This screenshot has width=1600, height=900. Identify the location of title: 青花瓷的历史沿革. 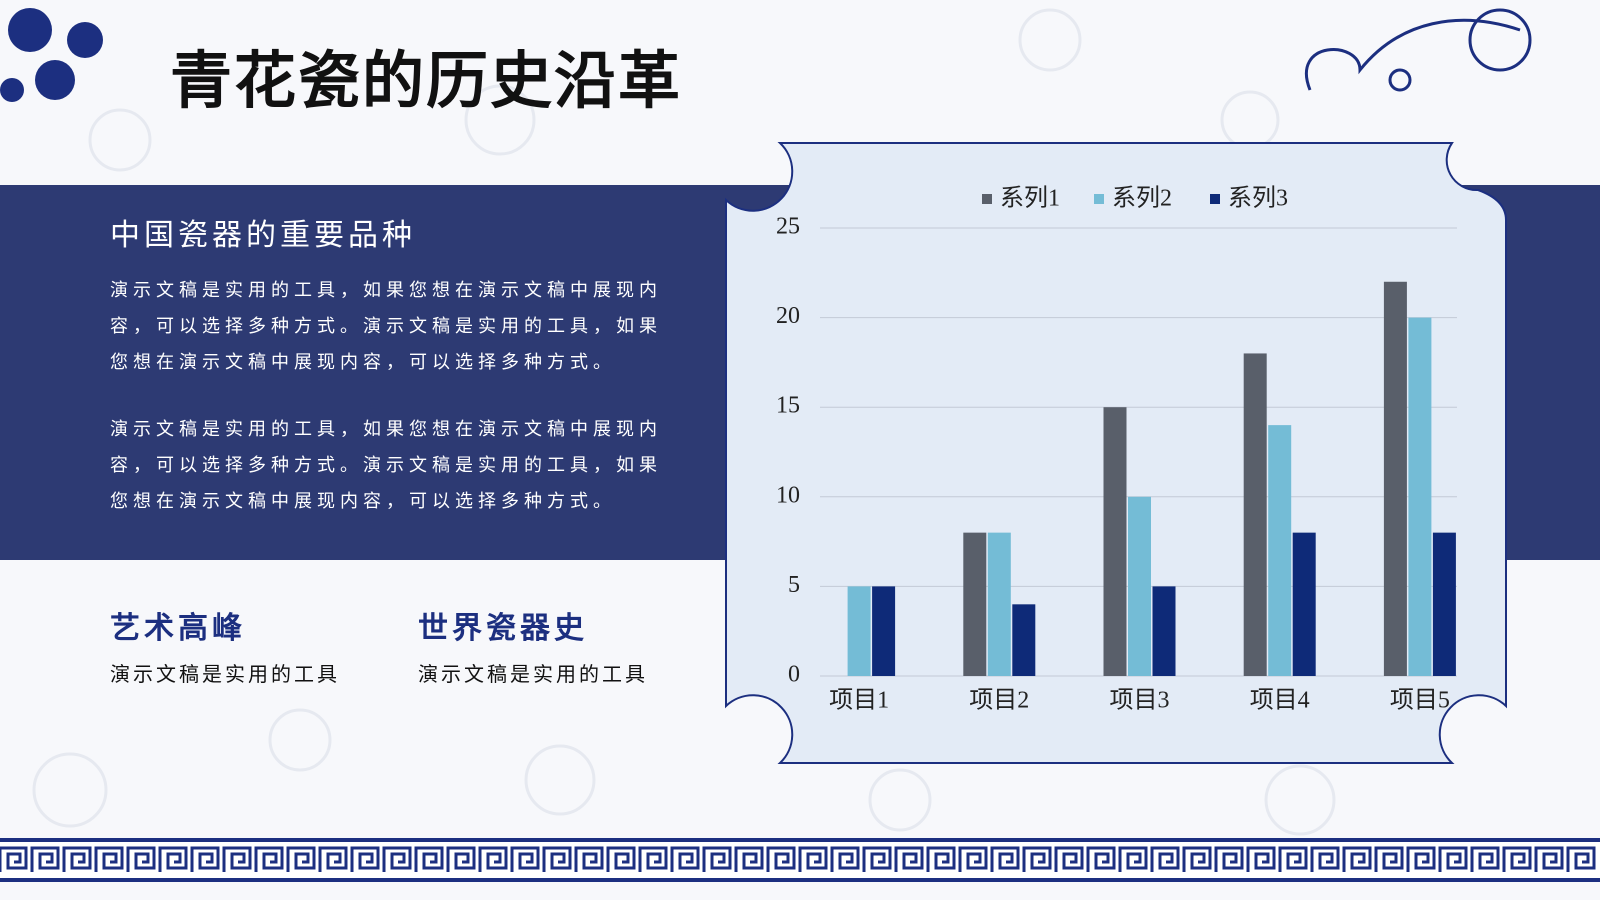
(426, 80).